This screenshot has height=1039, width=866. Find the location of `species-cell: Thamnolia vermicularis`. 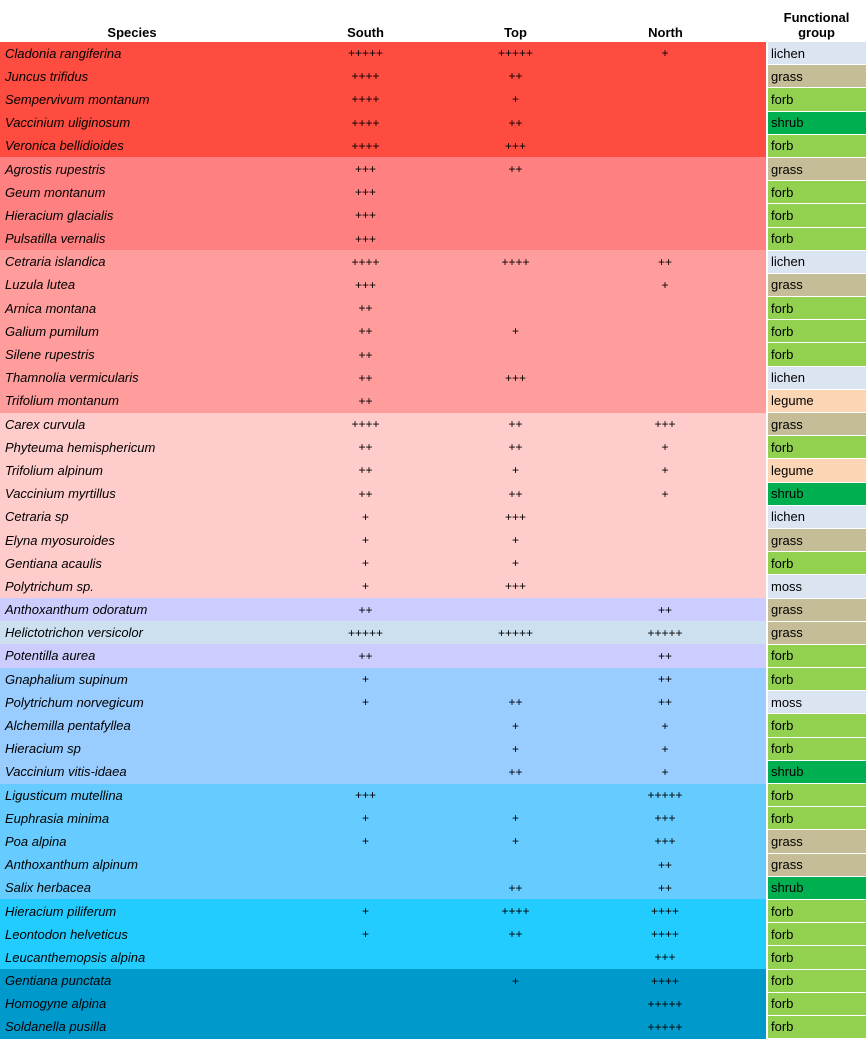

species-cell: Thamnolia vermicularis is located at coordinates (132, 378).